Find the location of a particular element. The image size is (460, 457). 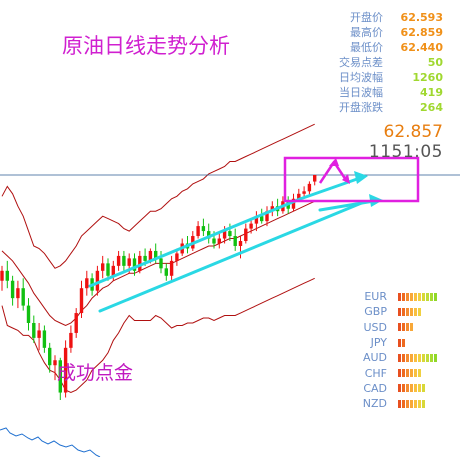

watermark-text: 成功点金 is located at coordinates (95, 373).